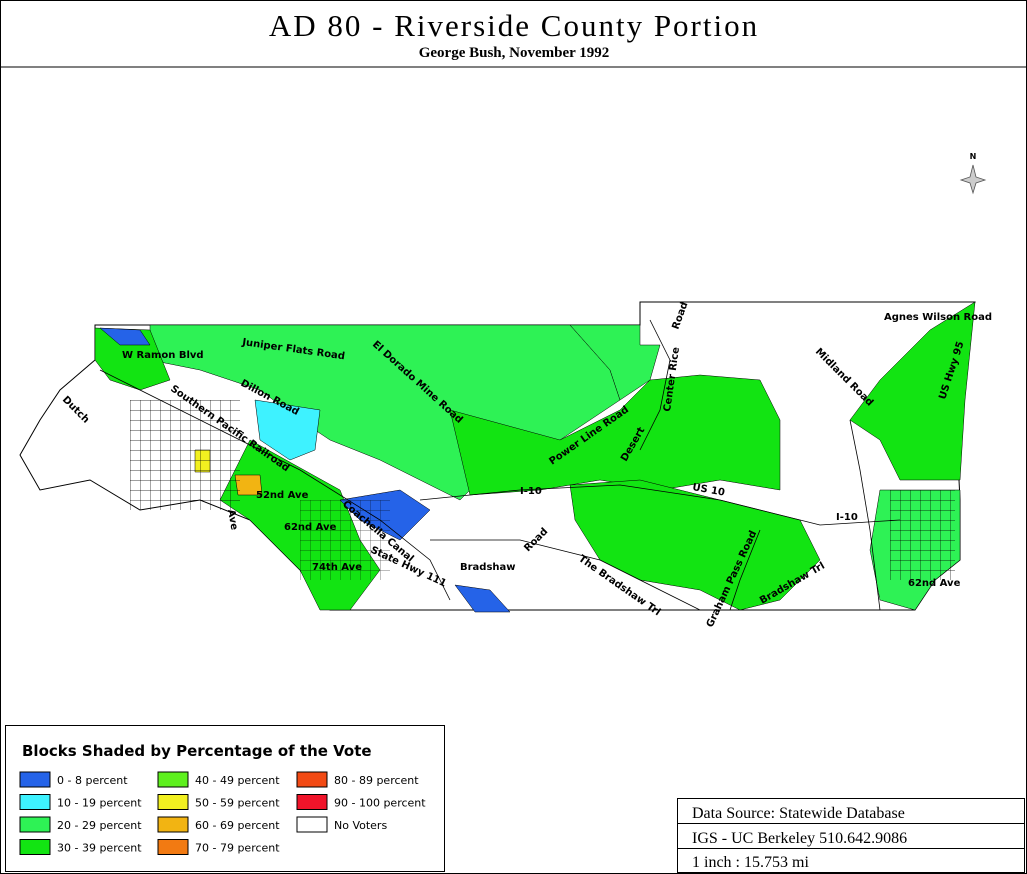 The image size is (1027, 874). I want to click on compass, so click(973, 179).